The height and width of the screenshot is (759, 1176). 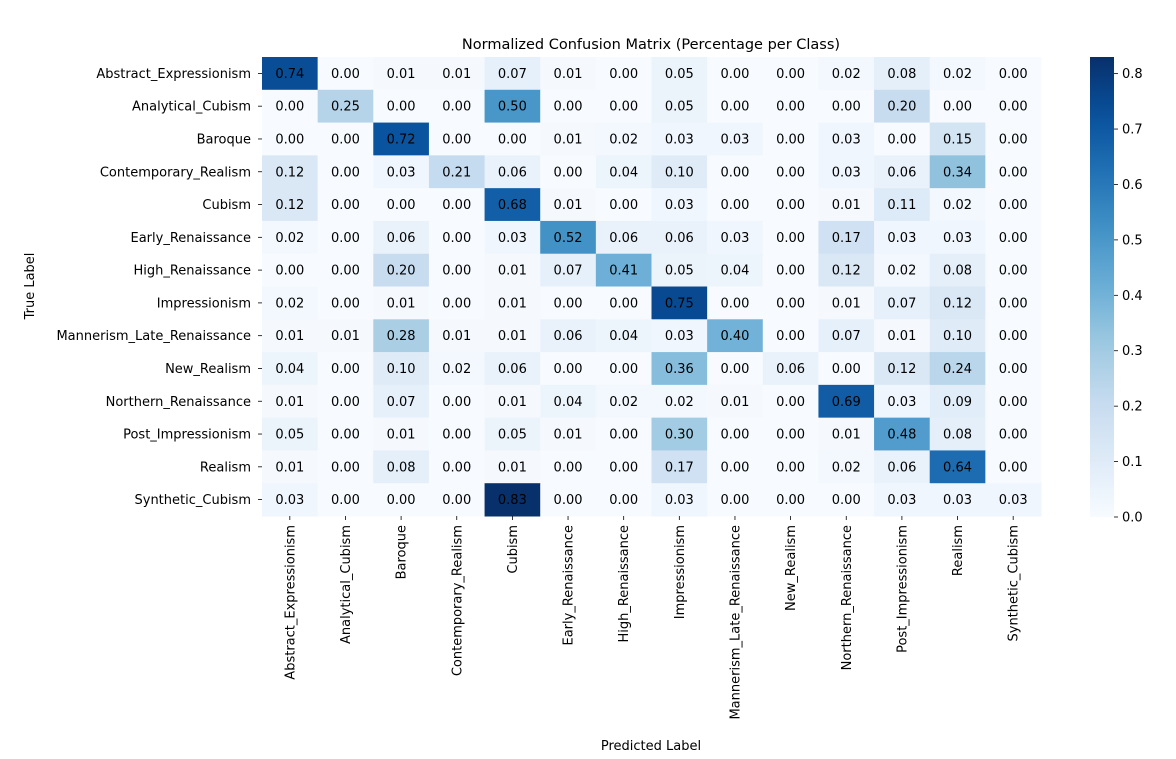 I want to click on heatmap-cell-r1-c13, so click(x=1013, y=106).